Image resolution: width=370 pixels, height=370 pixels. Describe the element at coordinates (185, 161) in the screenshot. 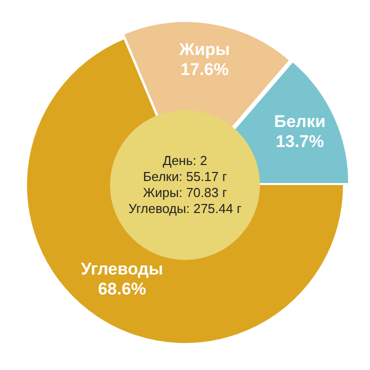

I see `text: День: 2` at that location.